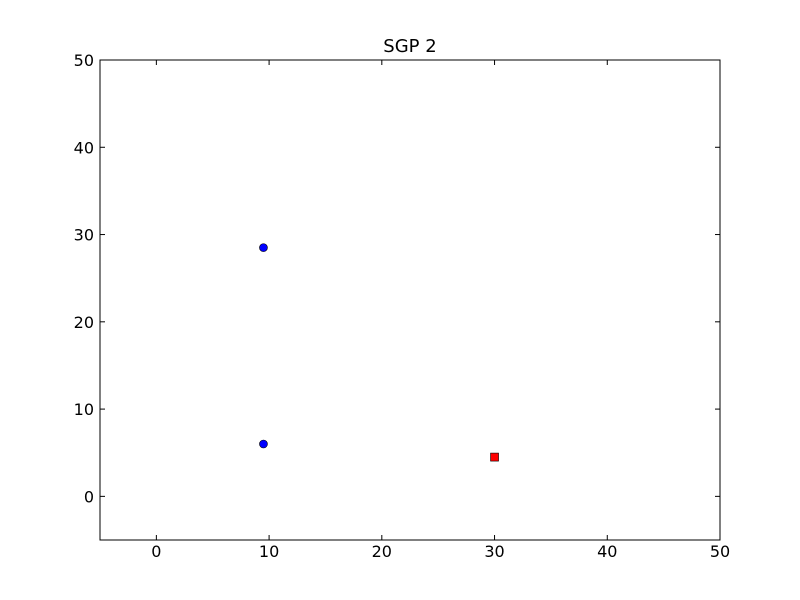 The image size is (800, 600). I want to click on x-tick-label: 0, so click(156, 551).